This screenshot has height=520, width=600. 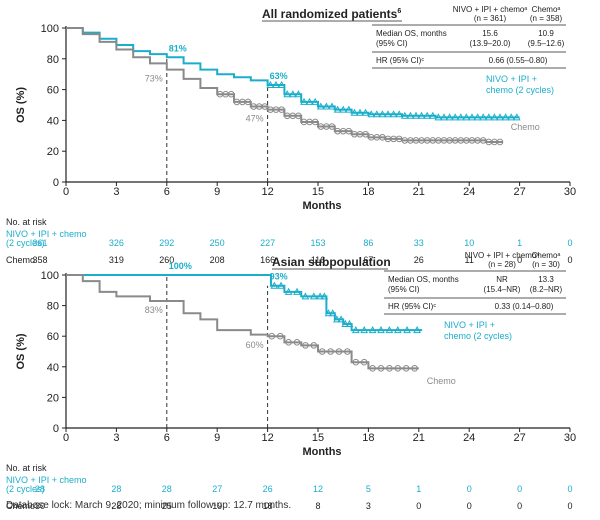 What do you see at coordinates (53, 121) in the screenshot?
I see `y-tick-label: 40` at bounding box center [53, 121].